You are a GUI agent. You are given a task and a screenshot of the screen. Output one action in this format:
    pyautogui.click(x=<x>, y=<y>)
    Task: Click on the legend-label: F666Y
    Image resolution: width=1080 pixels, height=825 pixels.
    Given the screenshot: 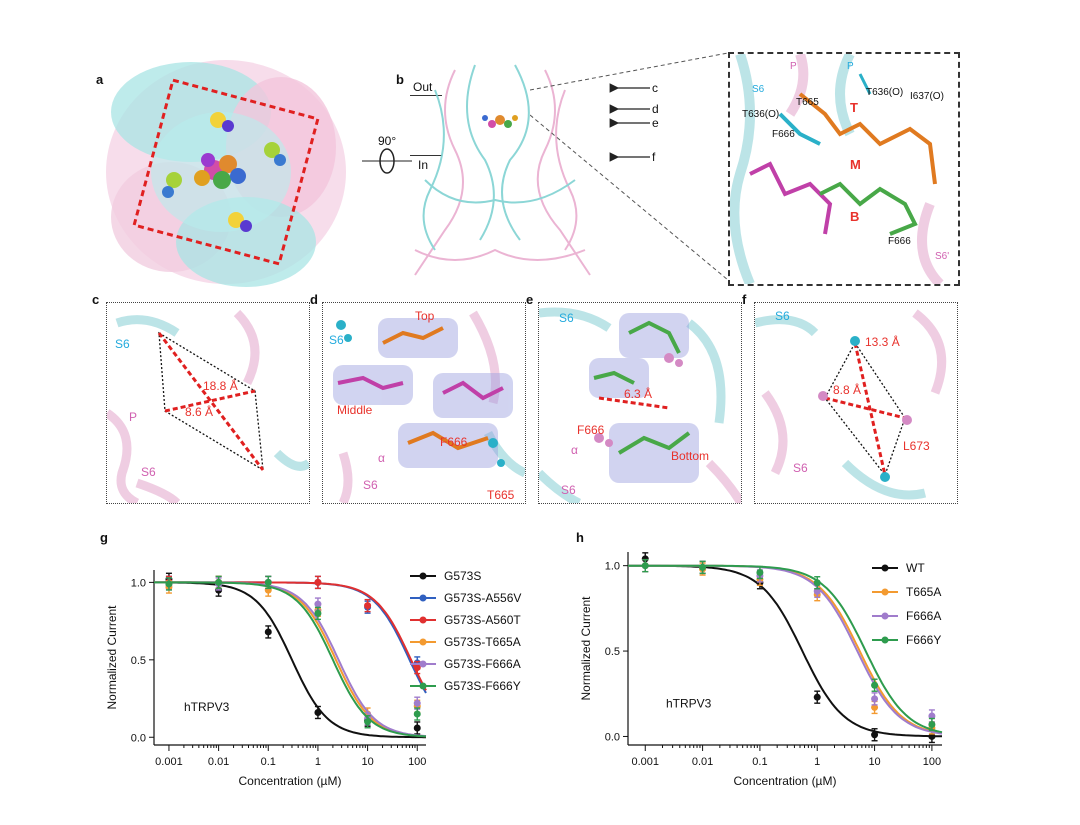 What is the action you would take?
    pyautogui.click(x=923, y=640)
    